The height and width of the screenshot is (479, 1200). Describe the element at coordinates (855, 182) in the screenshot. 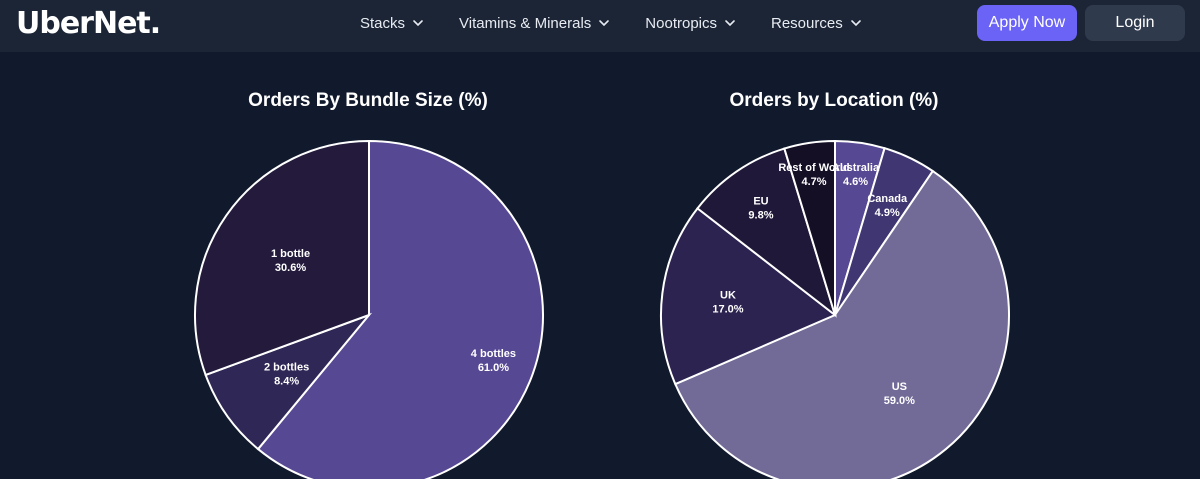

I see `slice-value-australia: 4.6%` at that location.